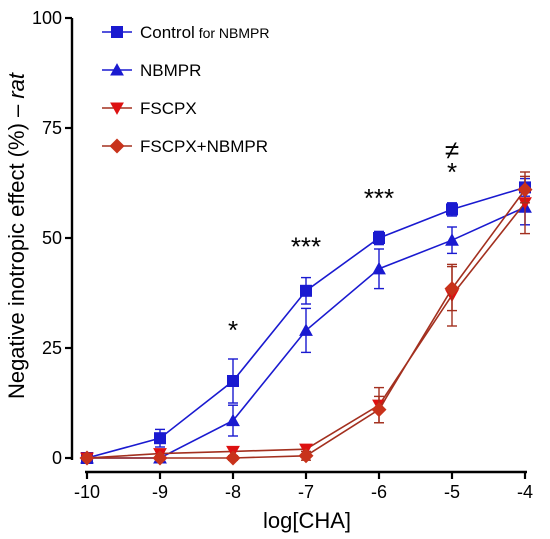  I want to click on y-tick-label: 75, so click(52, 128).